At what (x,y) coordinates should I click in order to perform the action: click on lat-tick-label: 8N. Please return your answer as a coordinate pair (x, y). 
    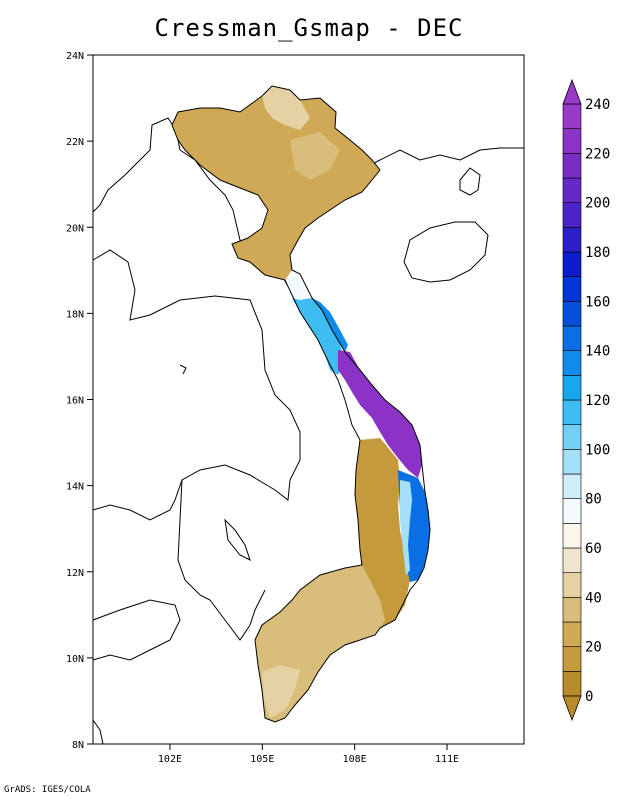
    Looking at the image, I should click on (78, 745).